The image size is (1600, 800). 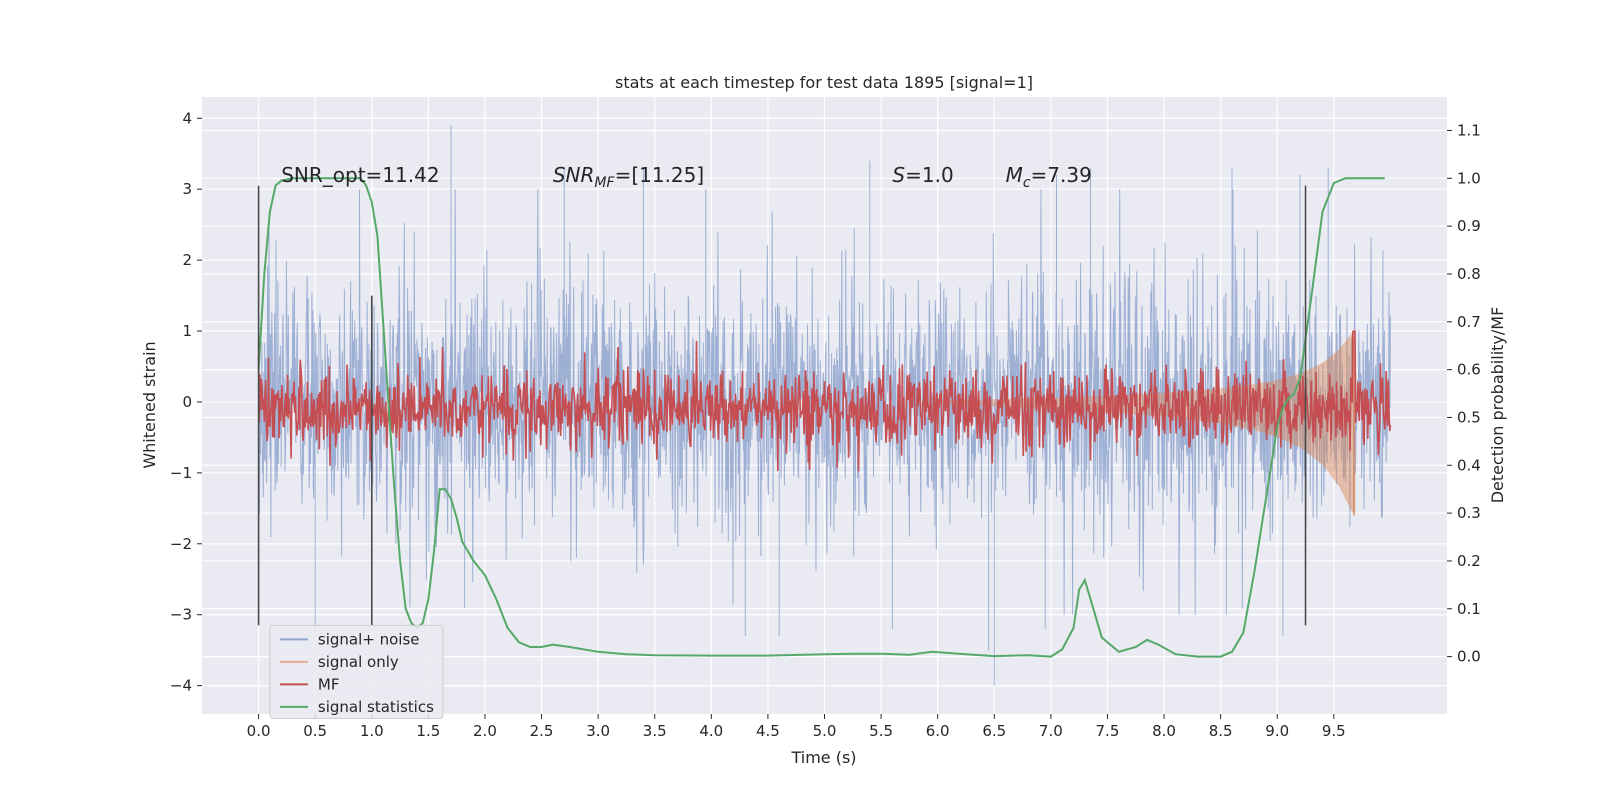 What do you see at coordinates (1049, 177) in the screenshot?
I see `annotation-text: Mc=7.39` at bounding box center [1049, 177].